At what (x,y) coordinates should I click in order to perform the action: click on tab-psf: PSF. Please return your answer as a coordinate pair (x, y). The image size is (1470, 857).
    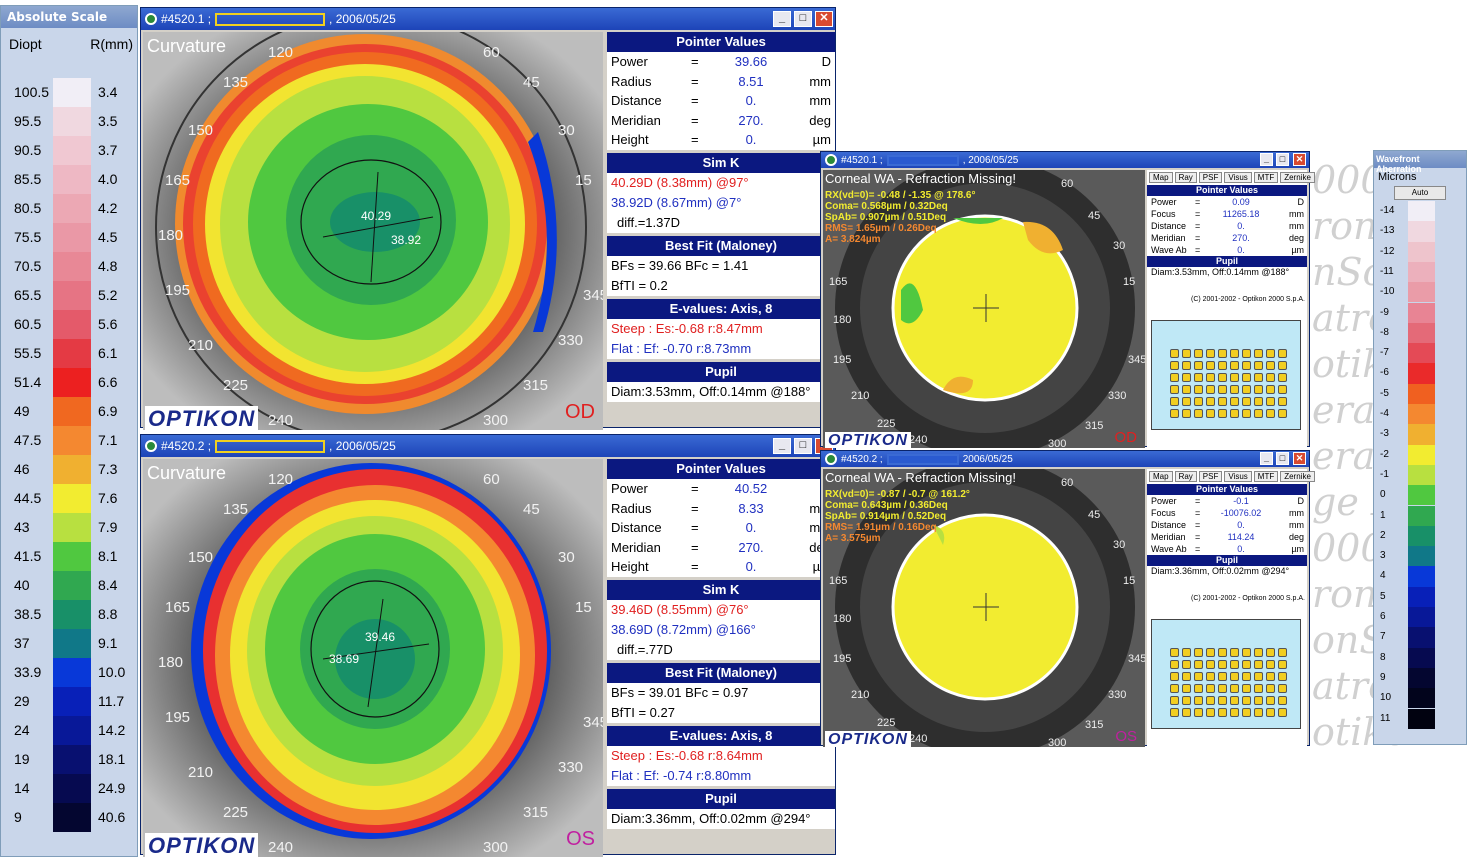
    Looking at the image, I should click on (1210, 177).